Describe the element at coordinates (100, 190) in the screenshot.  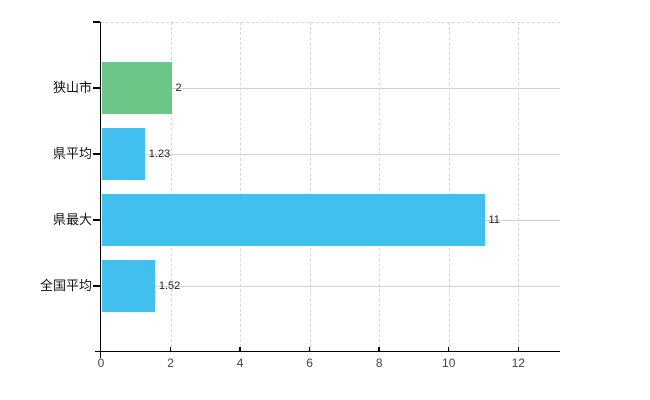
I see `y-axis` at that location.